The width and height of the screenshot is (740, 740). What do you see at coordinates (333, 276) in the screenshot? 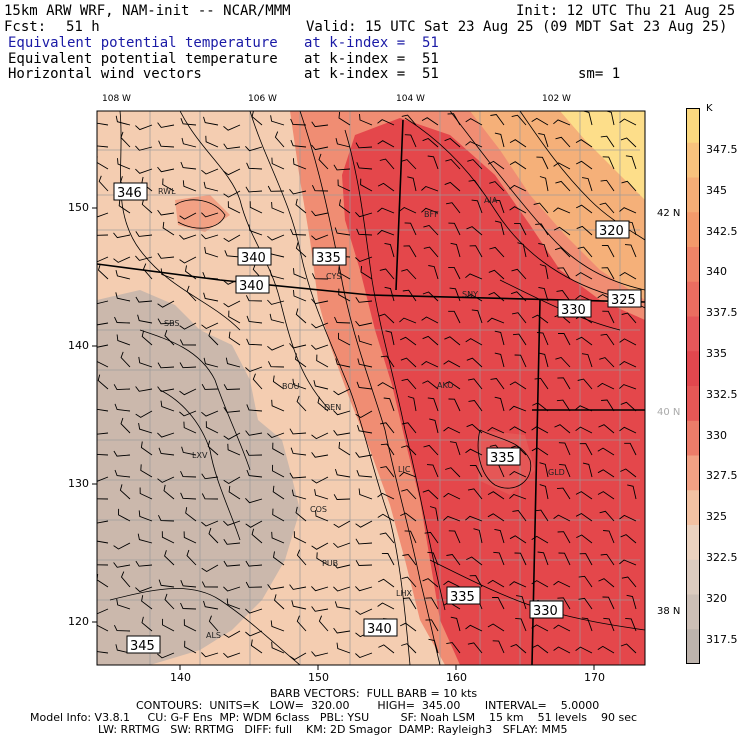
I see `station-cys: CYS` at bounding box center [333, 276].